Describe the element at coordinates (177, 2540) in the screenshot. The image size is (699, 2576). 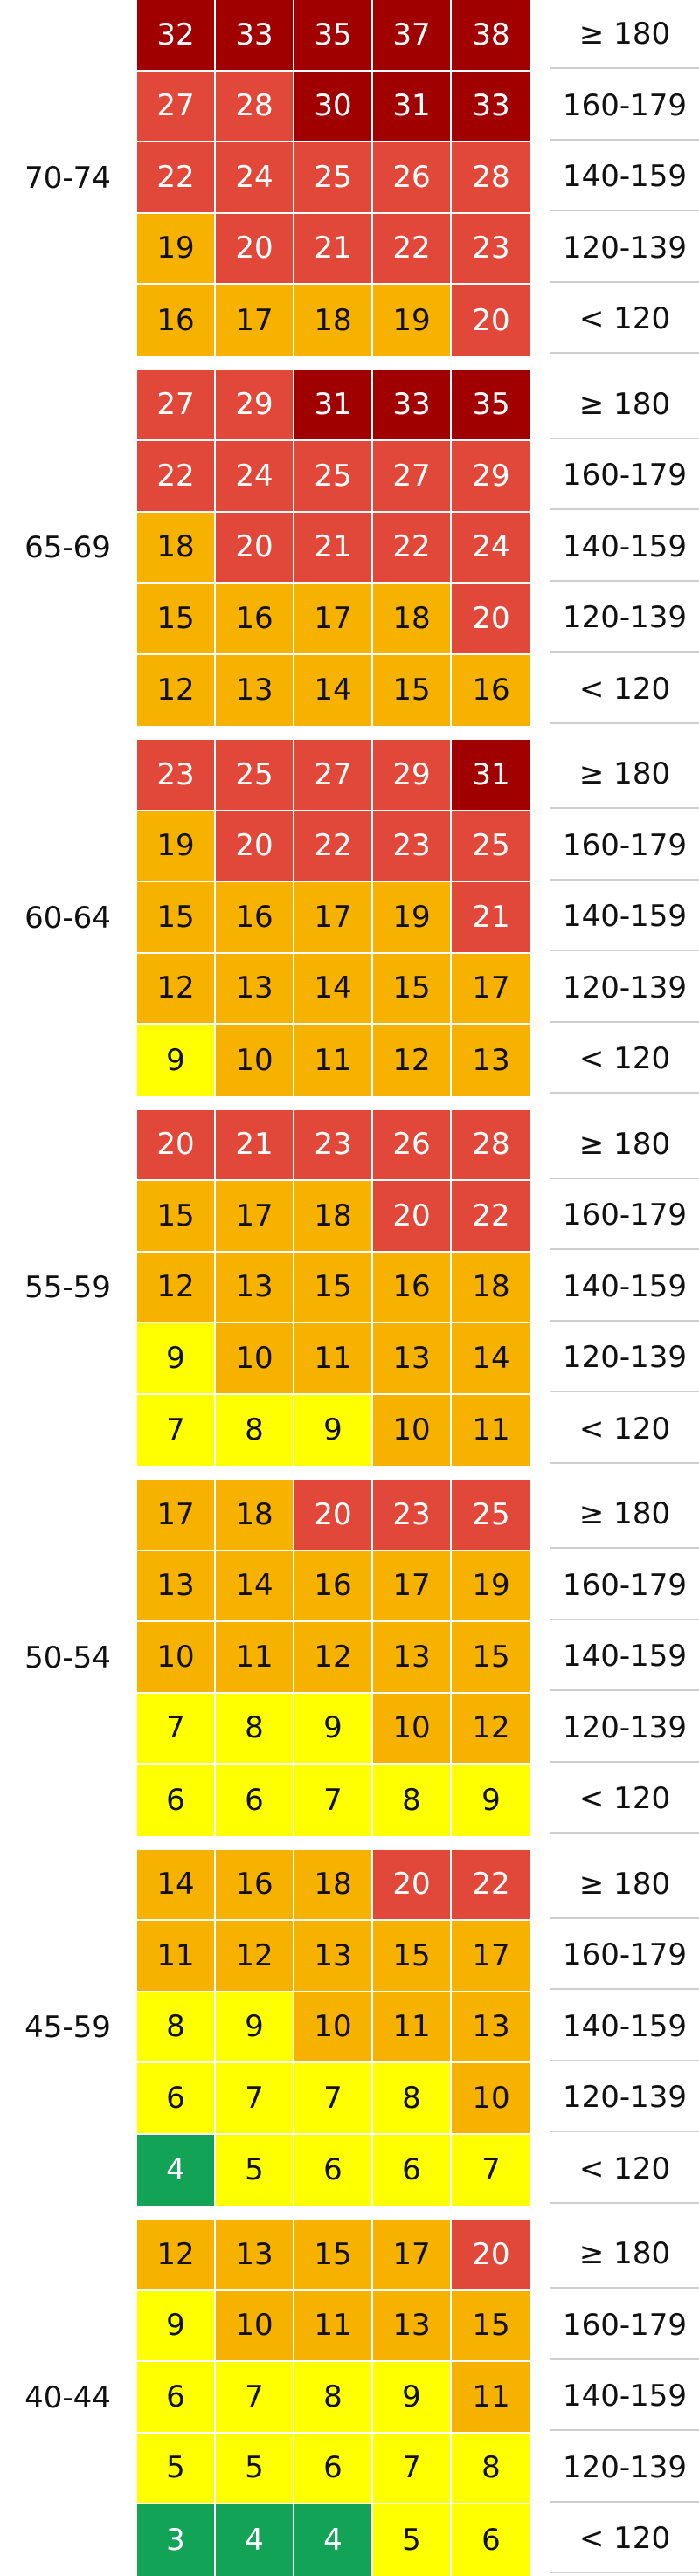
I see `risk-cell: 3` at that location.